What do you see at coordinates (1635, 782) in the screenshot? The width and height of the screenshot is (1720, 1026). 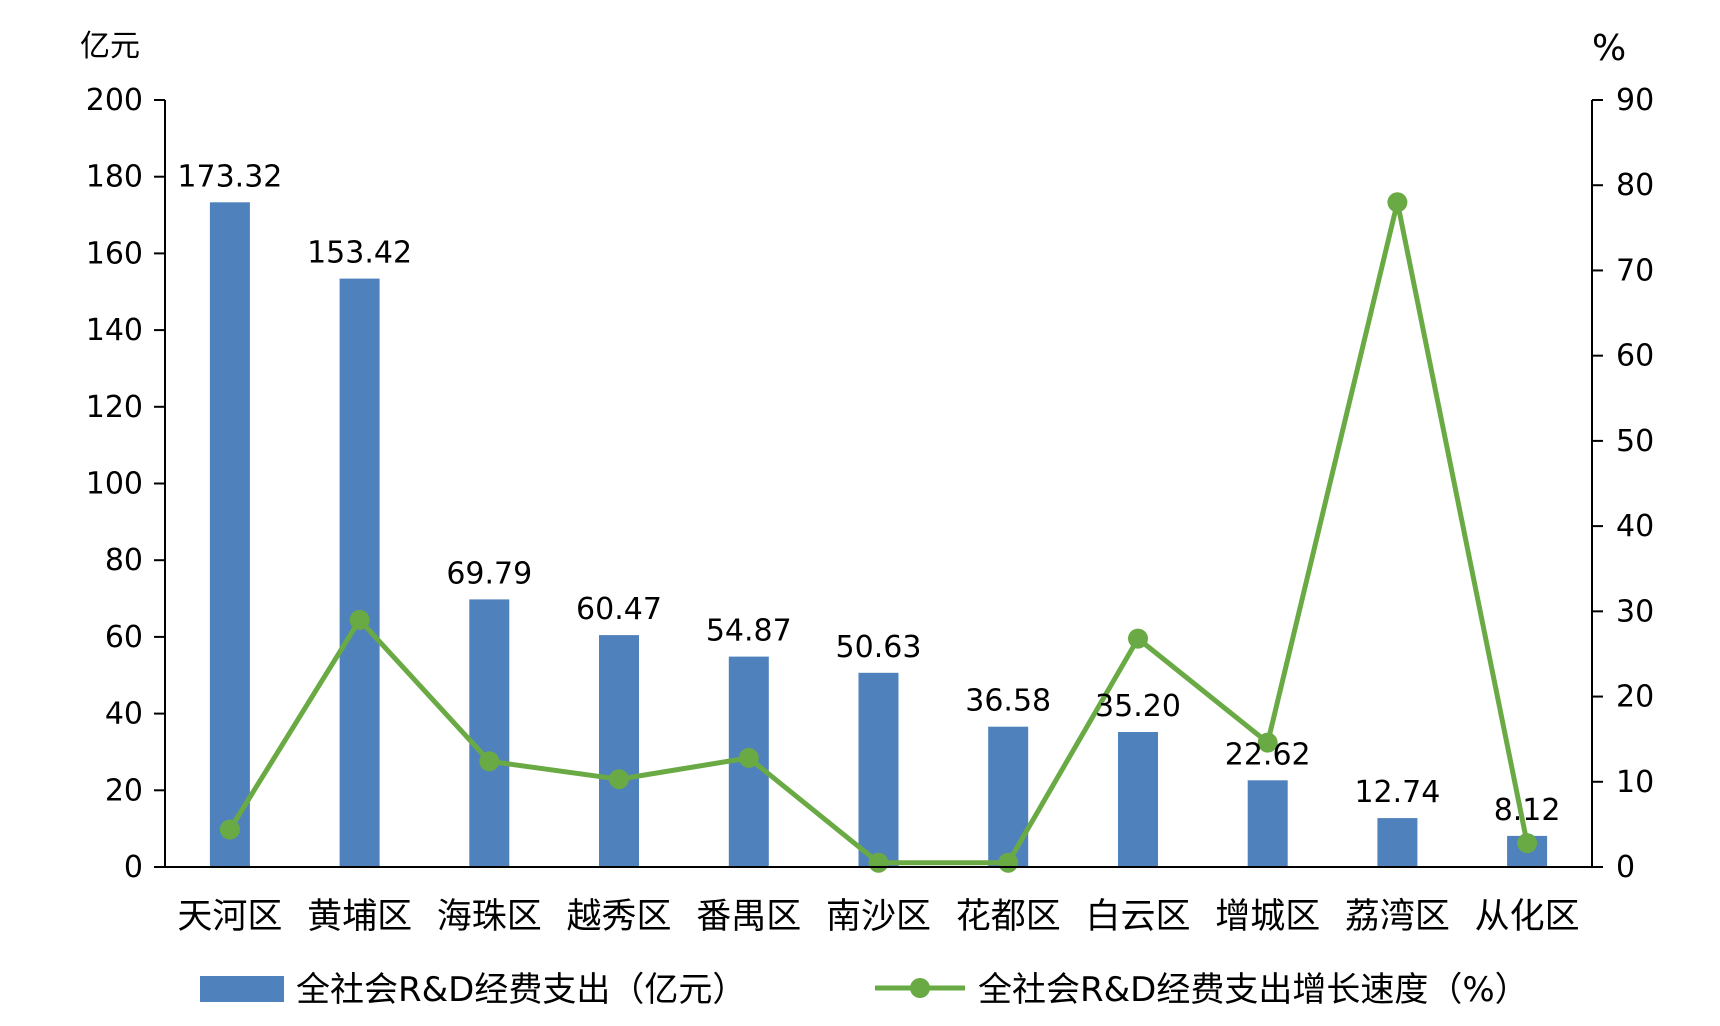 I see `y-right-tick-label: 10` at bounding box center [1635, 782].